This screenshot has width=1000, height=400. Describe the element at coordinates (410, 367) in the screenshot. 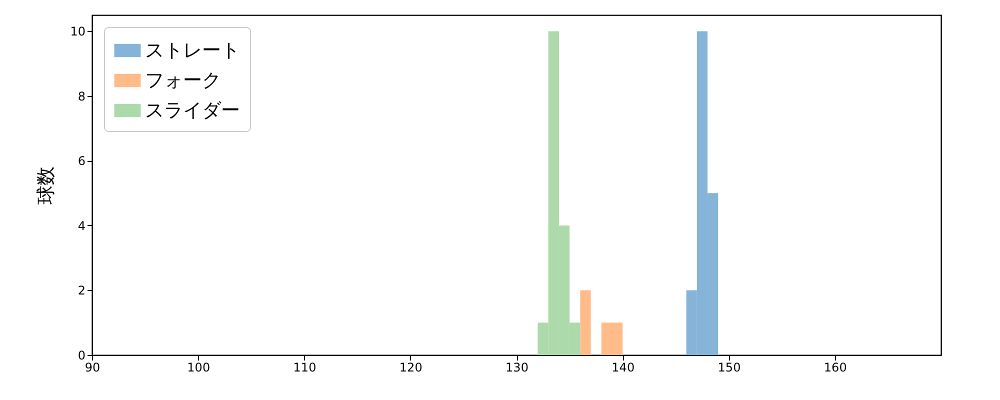

I see `x-tick-label: 120` at that location.